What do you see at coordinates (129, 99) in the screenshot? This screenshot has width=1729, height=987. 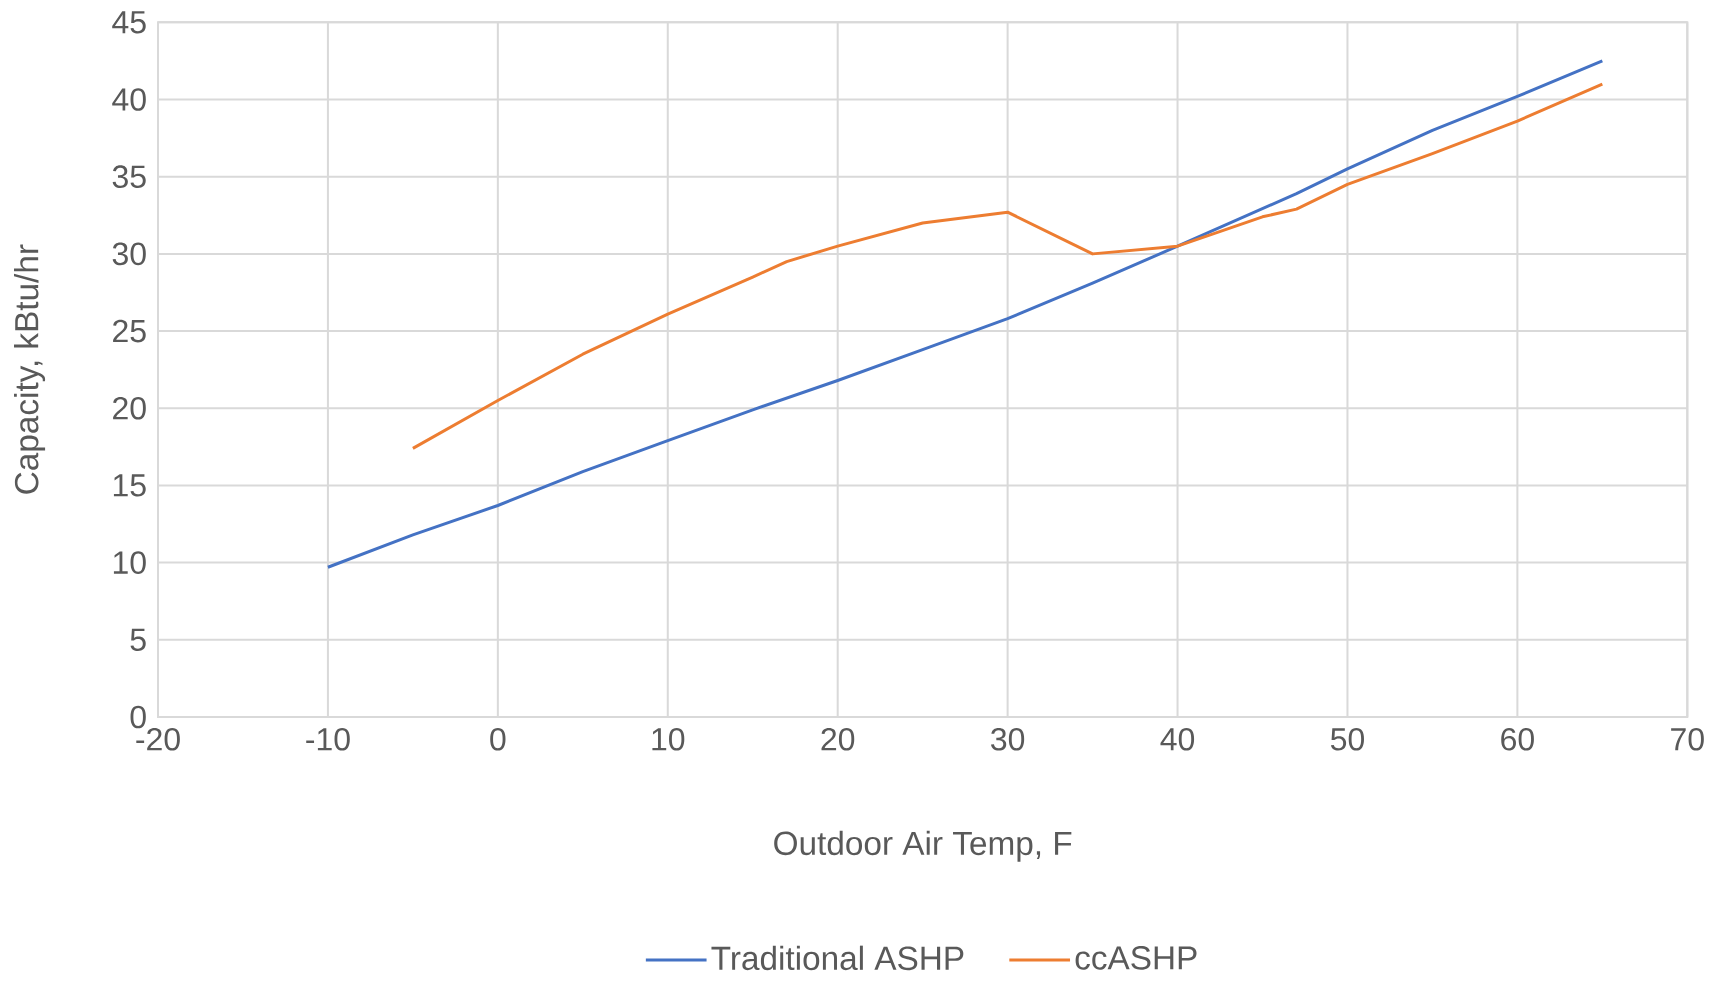 I see `y-tick-label: 40` at bounding box center [129, 99].